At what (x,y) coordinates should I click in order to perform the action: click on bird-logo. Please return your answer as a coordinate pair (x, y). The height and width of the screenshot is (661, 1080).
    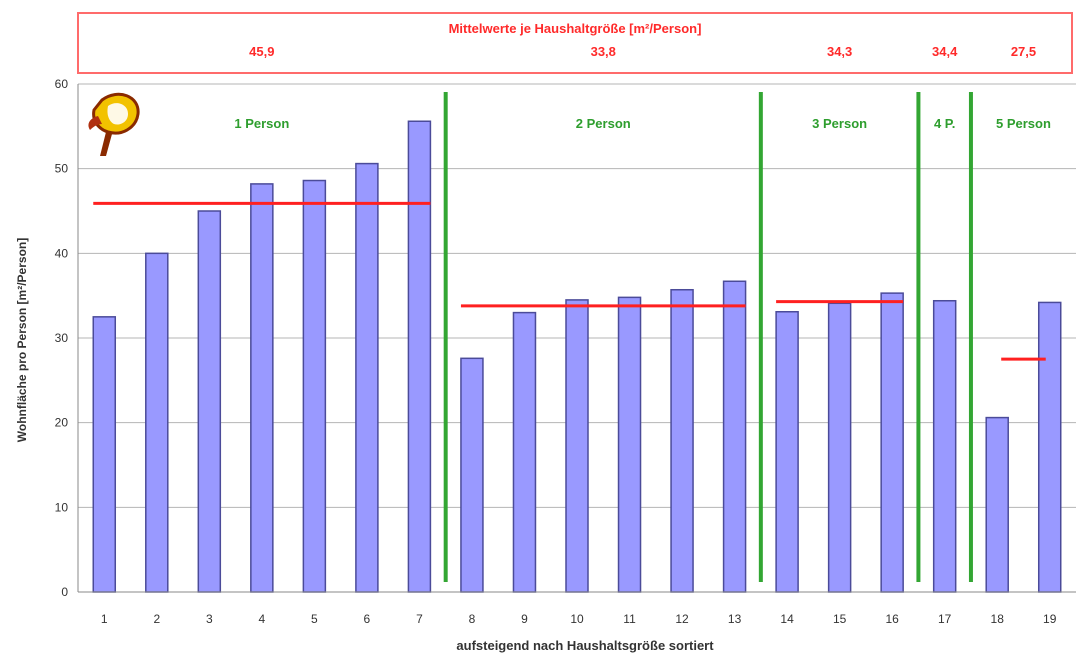
    Looking at the image, I should click on (114, 124).